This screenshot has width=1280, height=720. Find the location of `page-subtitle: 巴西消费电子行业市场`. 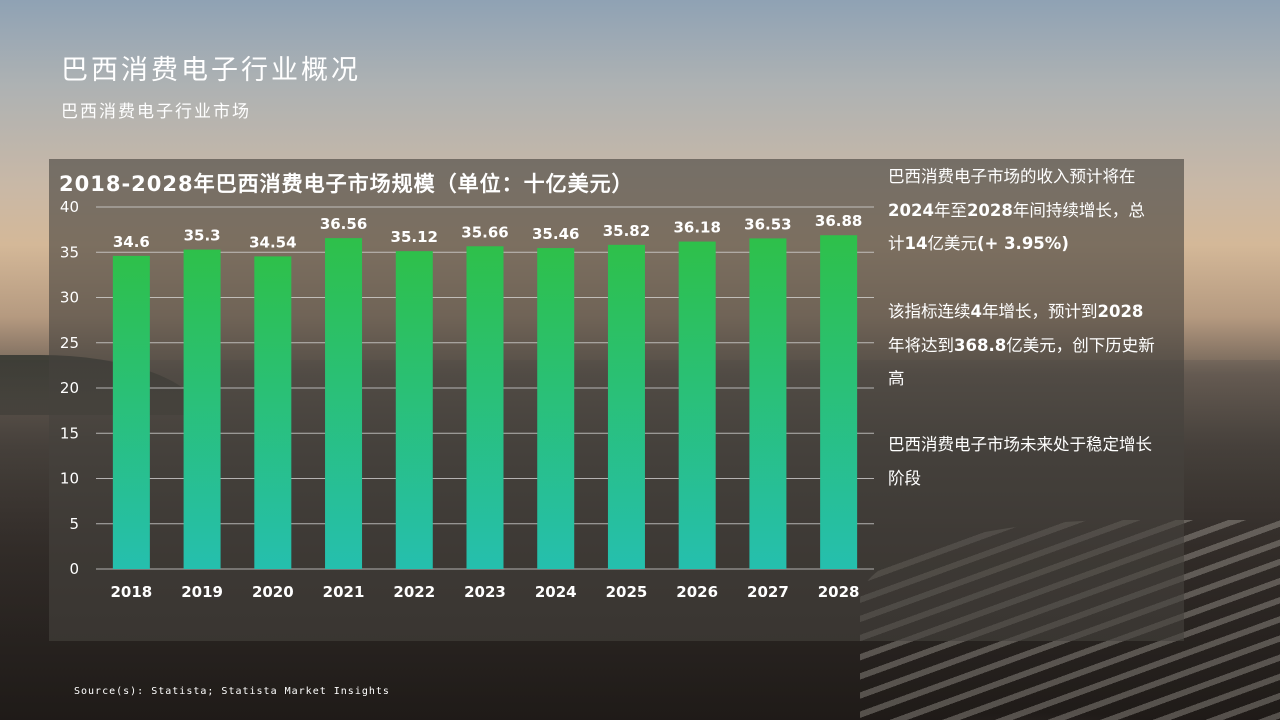

page-subtitle: 巴西消费电子行业市场 is located at coordinates (156, 112).